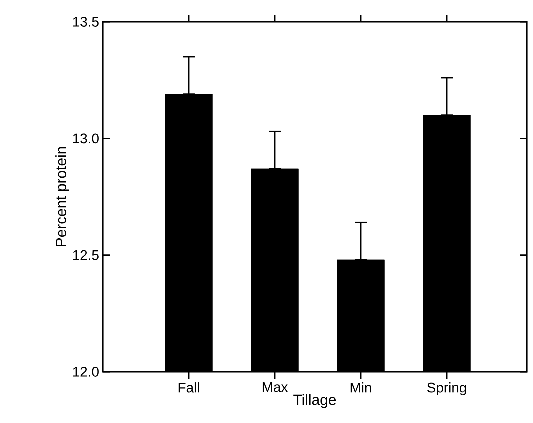  What do you see at coordinates (315, 401) in the screenshot?
I see `x-axis-title: Tillage` at bounding box center [315, 401].